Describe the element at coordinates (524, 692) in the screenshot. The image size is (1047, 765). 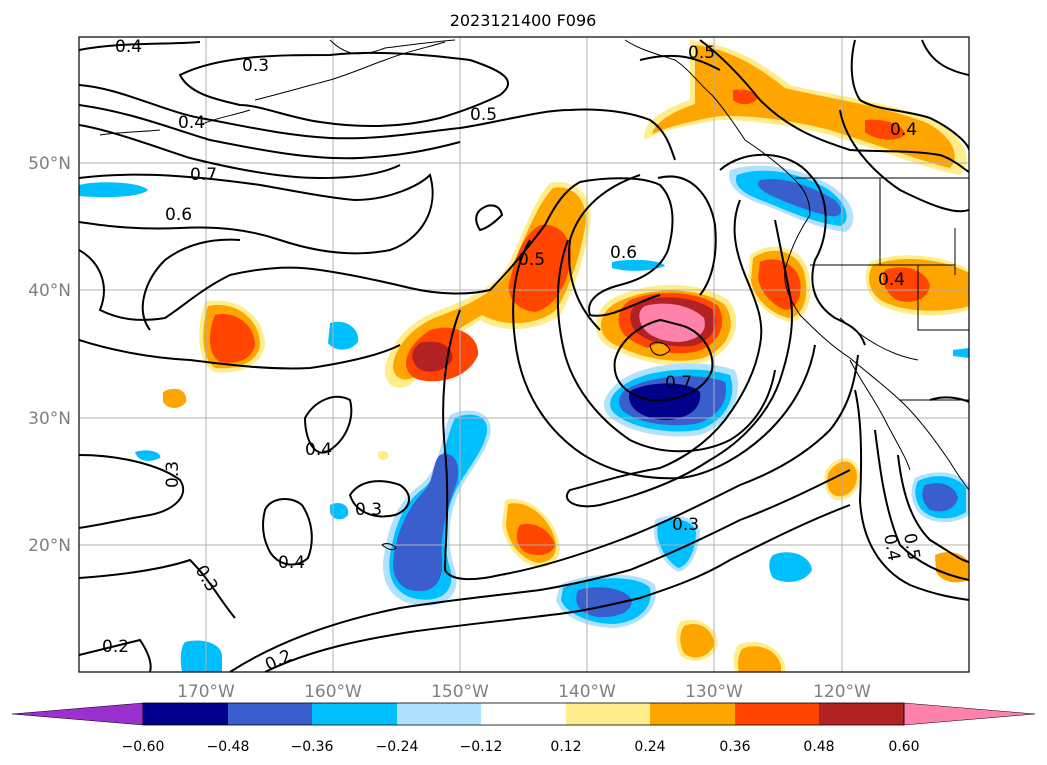
I see `lon-ticks: 170°W 160°W 150°W 140°W 130°W 120°W` at that location.